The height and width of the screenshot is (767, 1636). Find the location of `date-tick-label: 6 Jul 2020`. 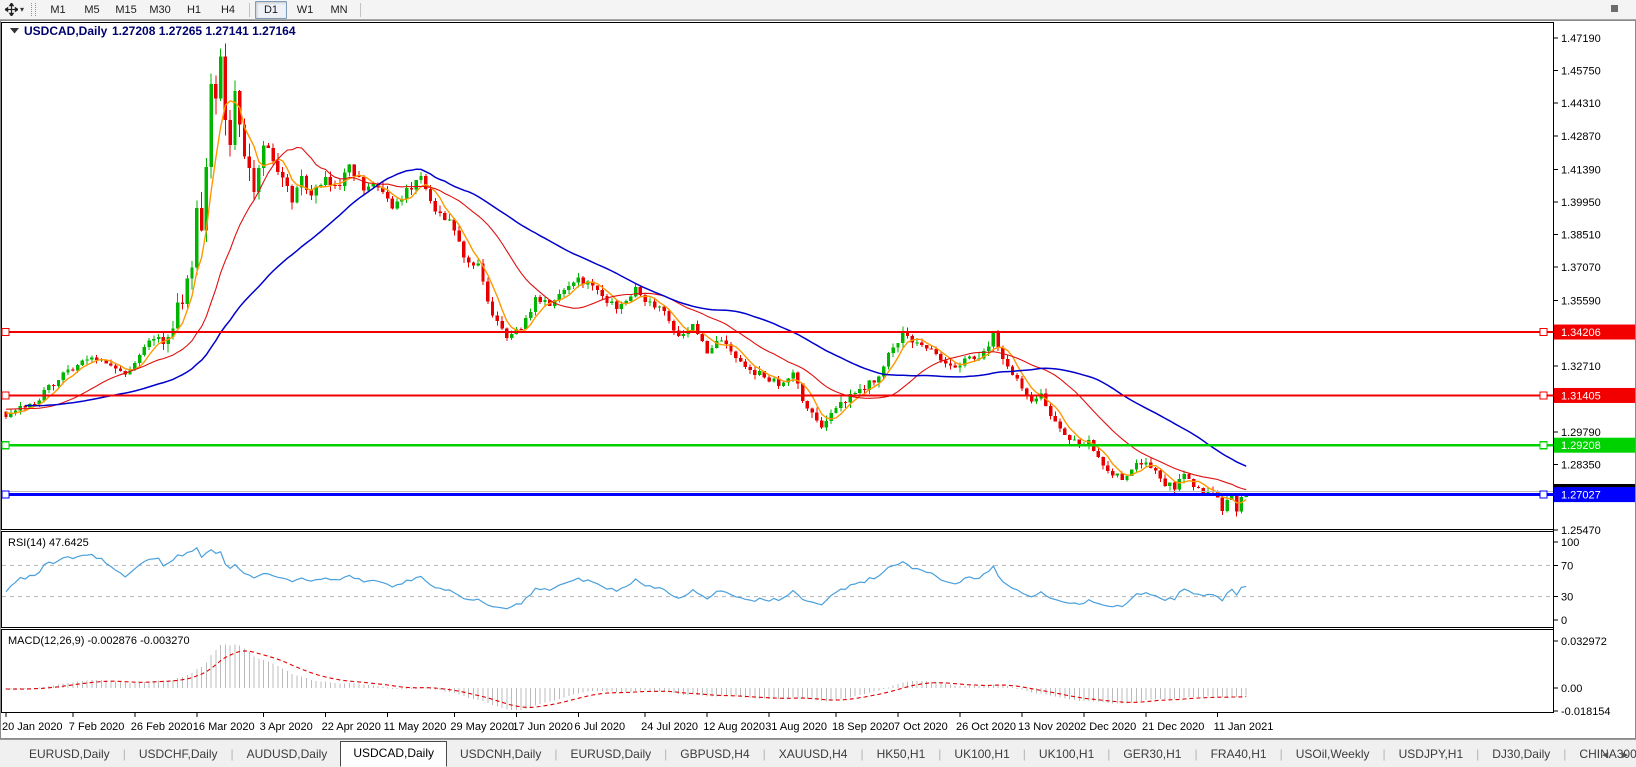

date-tick-label: 6 Jul 2020 is located at coordinates (599, 727).